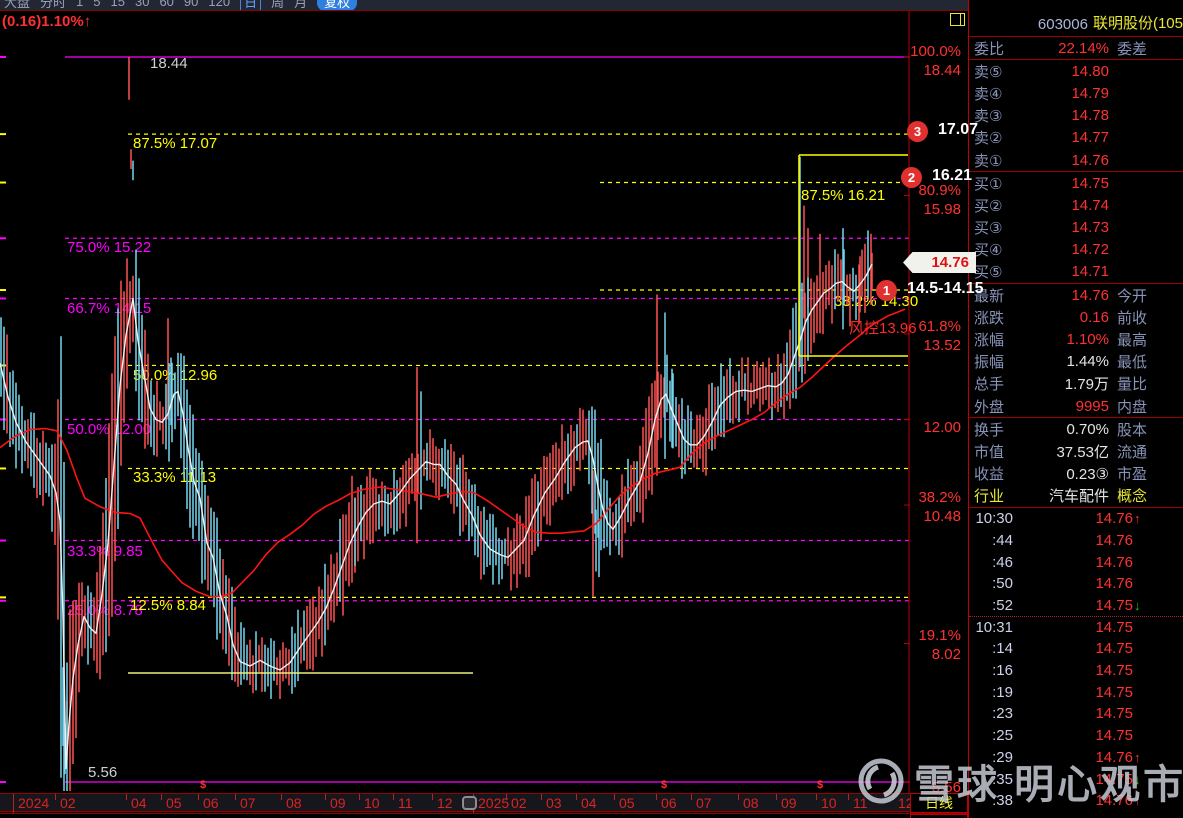  Describe the element at coordinates (1061, 406) in the screenshot. I see `info-row-外盘: 外盘 9995 内盘` at that location.